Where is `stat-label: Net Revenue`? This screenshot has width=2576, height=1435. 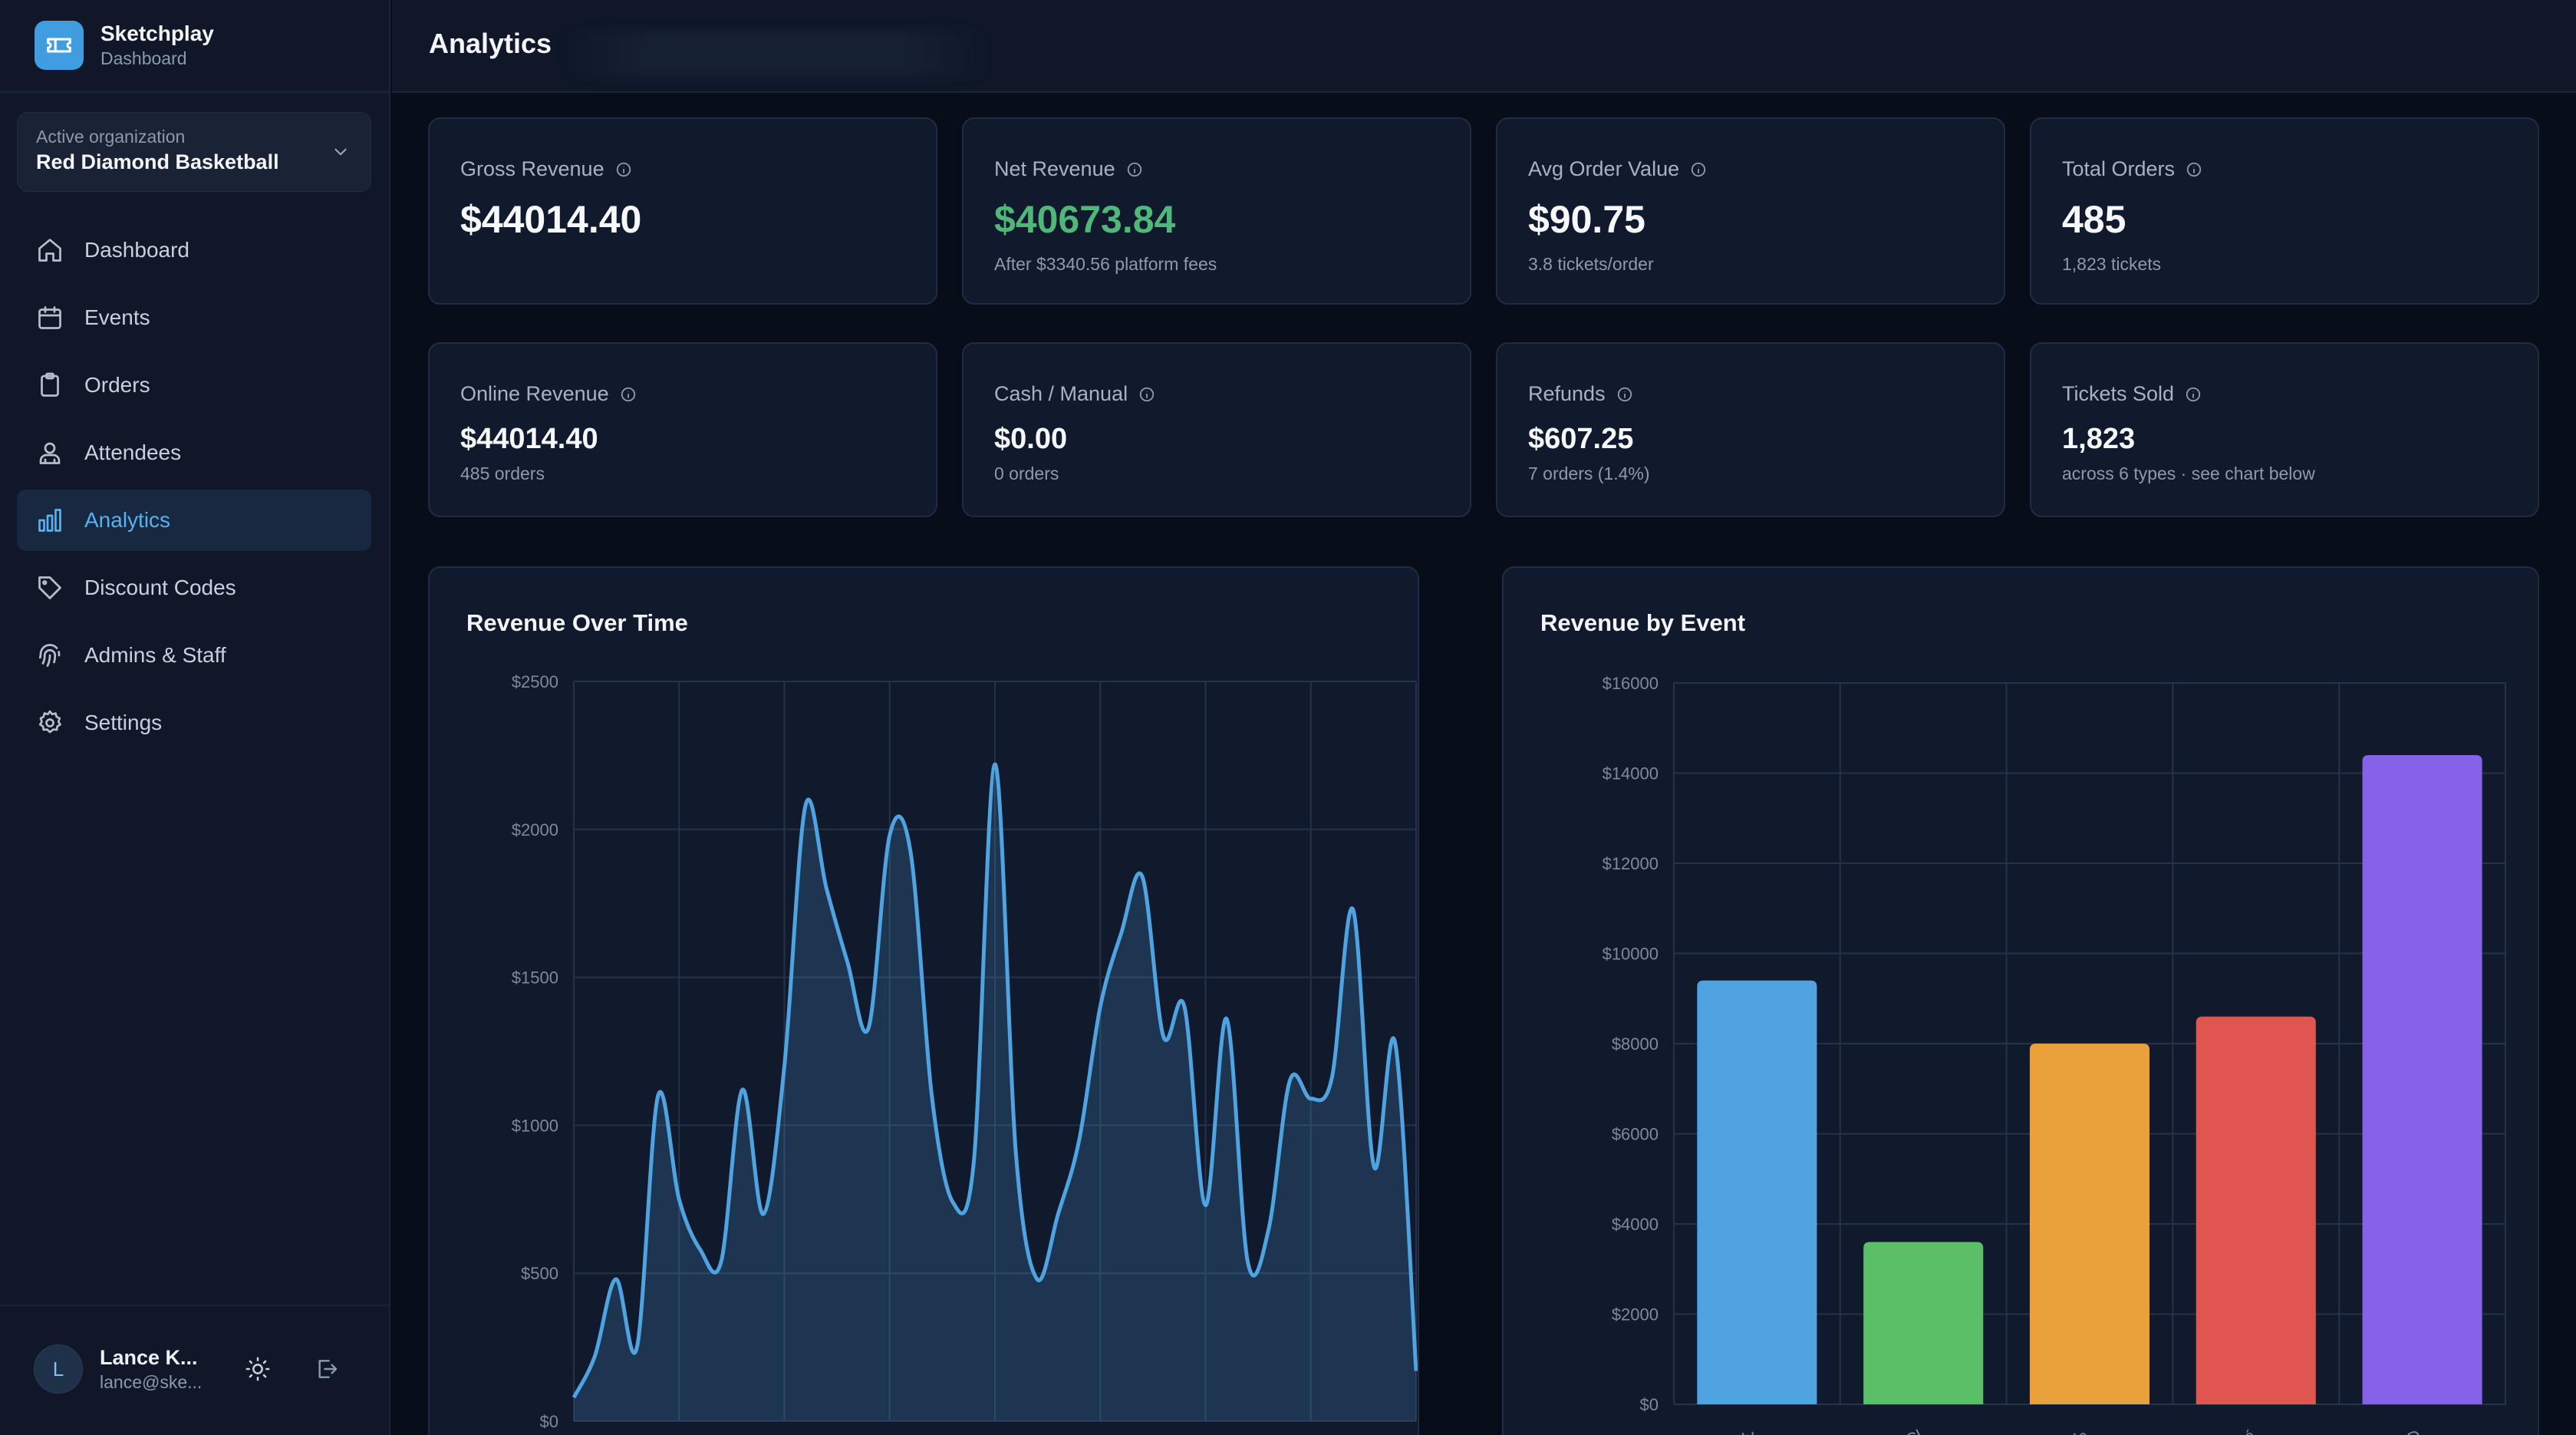
stat-label: Net Revenue is located at coordinates (1054, 168).